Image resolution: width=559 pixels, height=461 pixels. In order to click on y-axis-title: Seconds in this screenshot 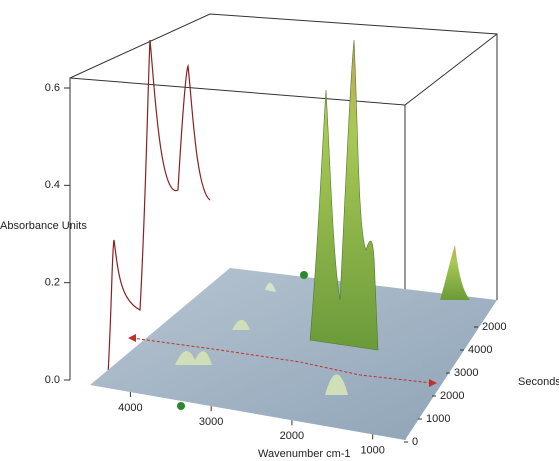, I will do `click(538, 382)`.